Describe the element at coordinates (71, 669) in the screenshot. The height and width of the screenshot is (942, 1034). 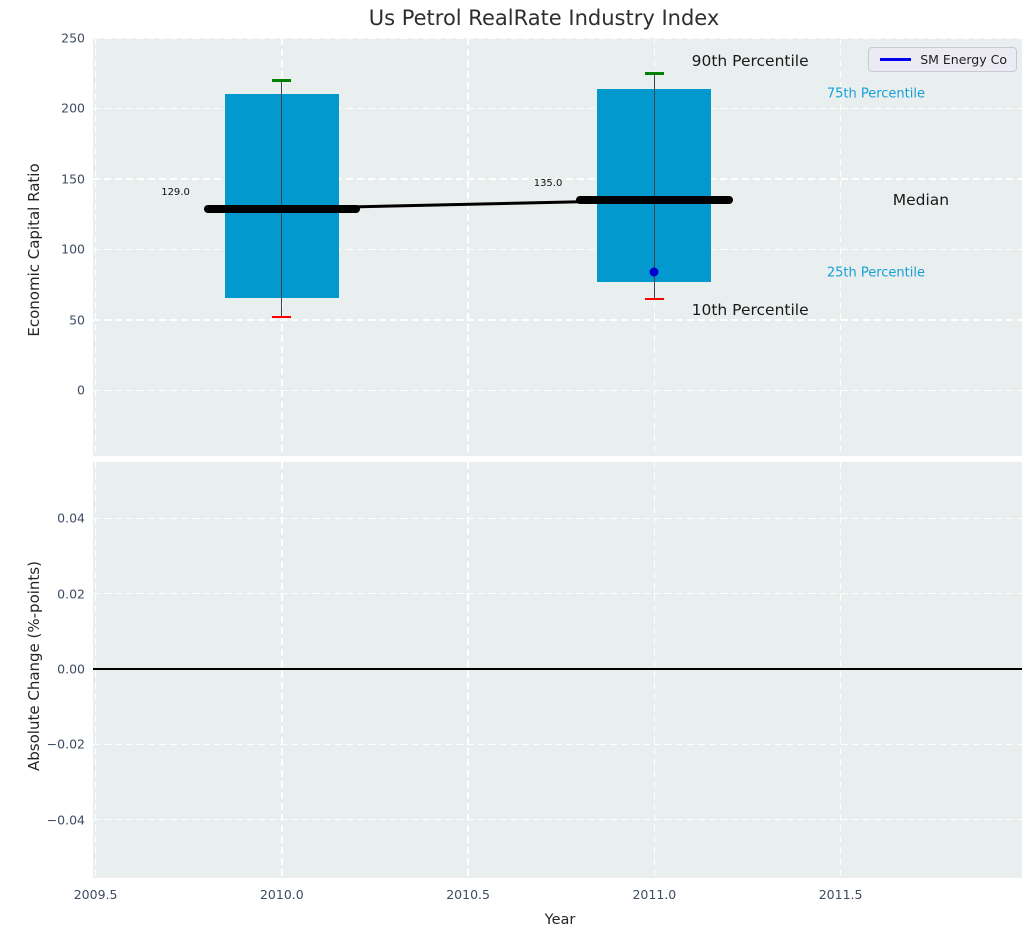
I see `y-tick-label: 0.00` at that location.